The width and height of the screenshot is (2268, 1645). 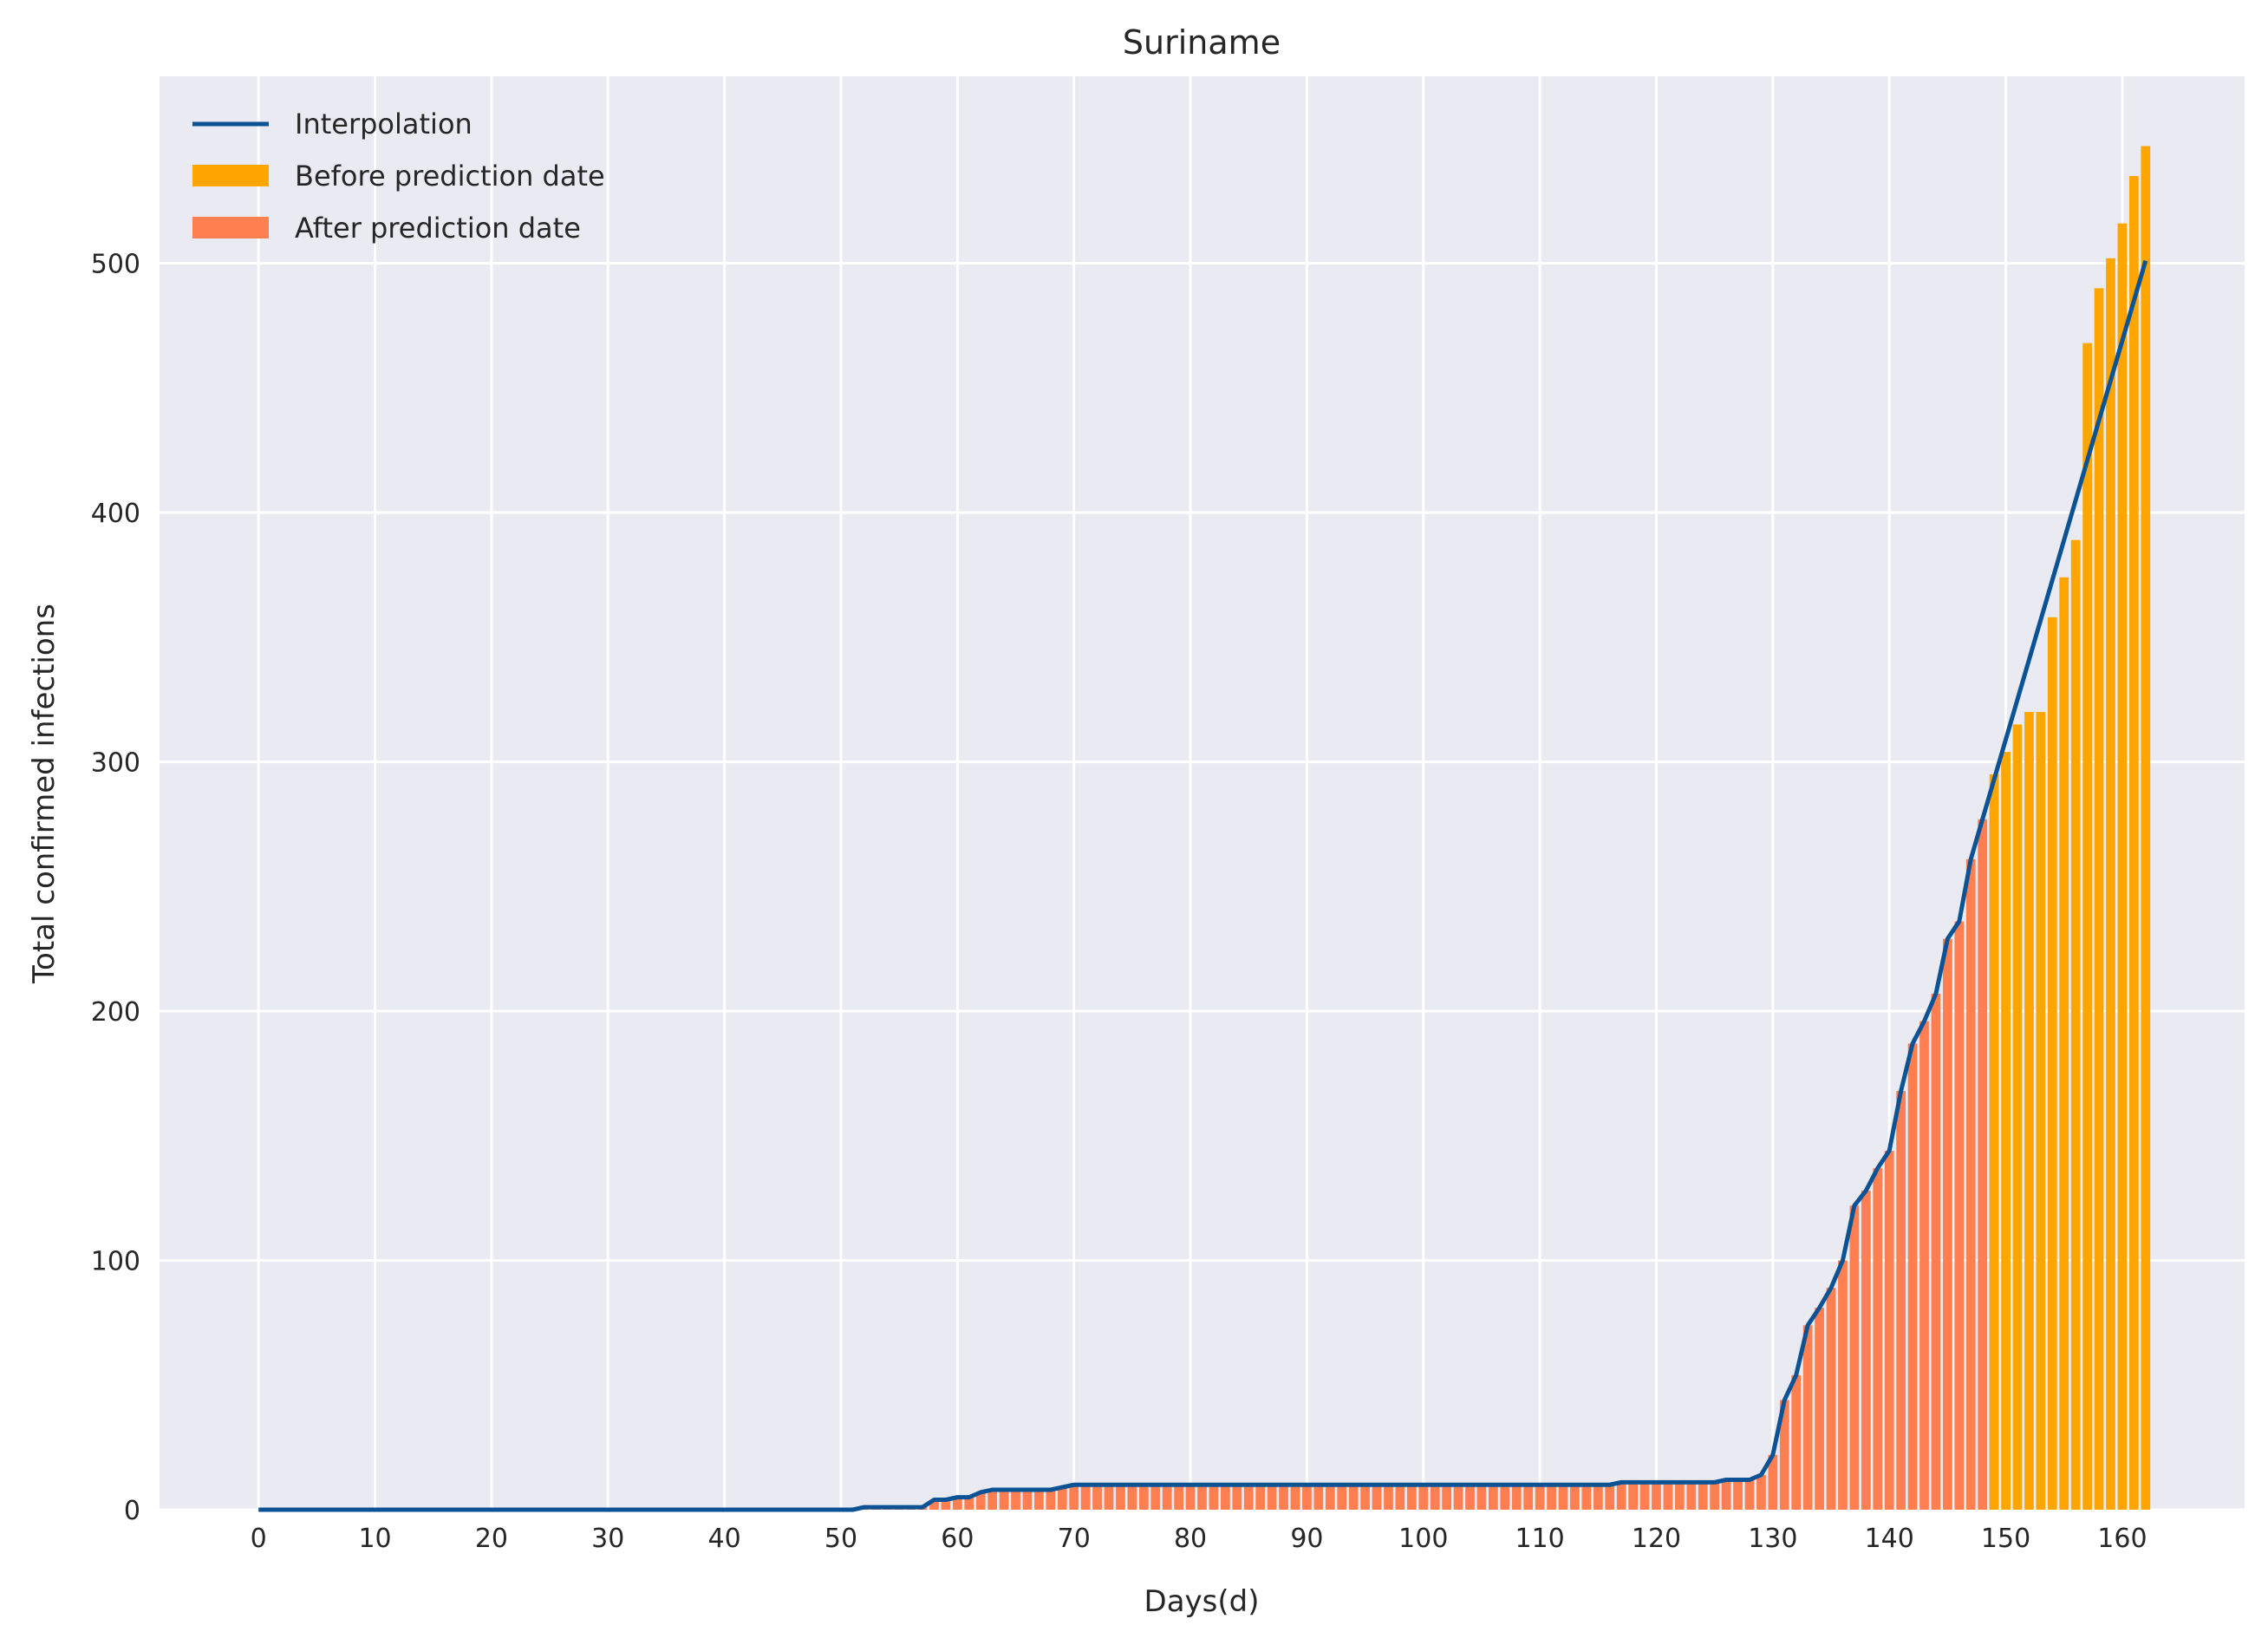 I want to click on x-tick-label: 80, so click(x=1190, y=1539).